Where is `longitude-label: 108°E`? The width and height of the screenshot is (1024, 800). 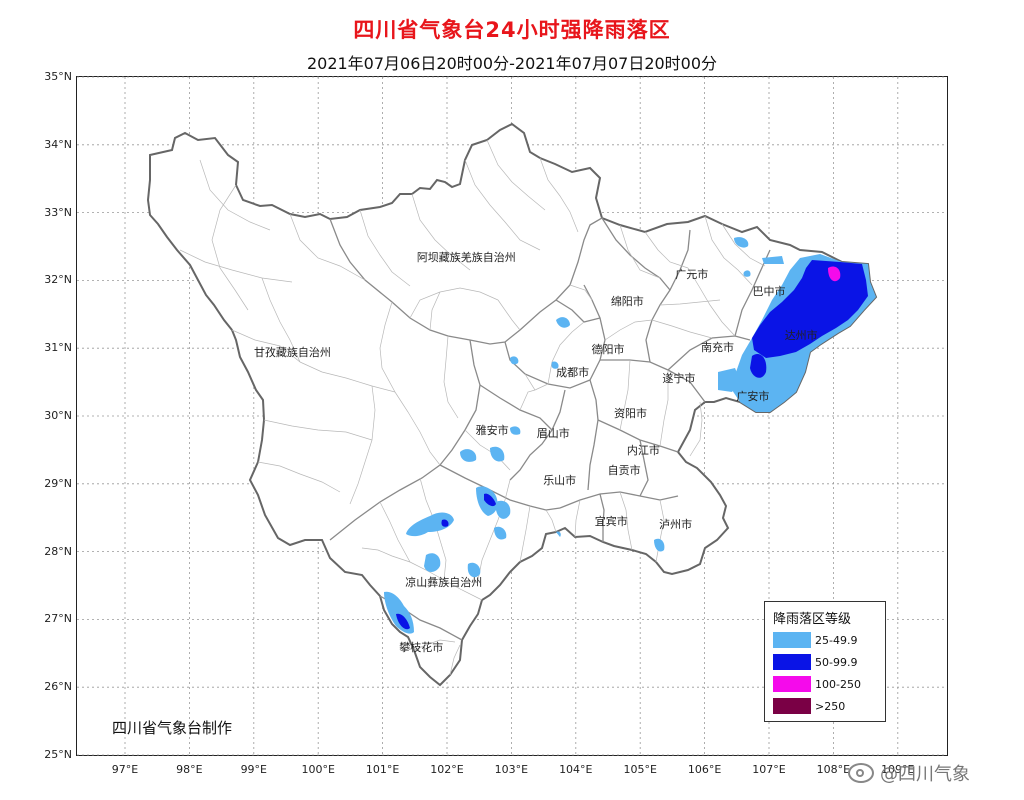
longitude-label: 108°E is located at coordinates (833, 769).